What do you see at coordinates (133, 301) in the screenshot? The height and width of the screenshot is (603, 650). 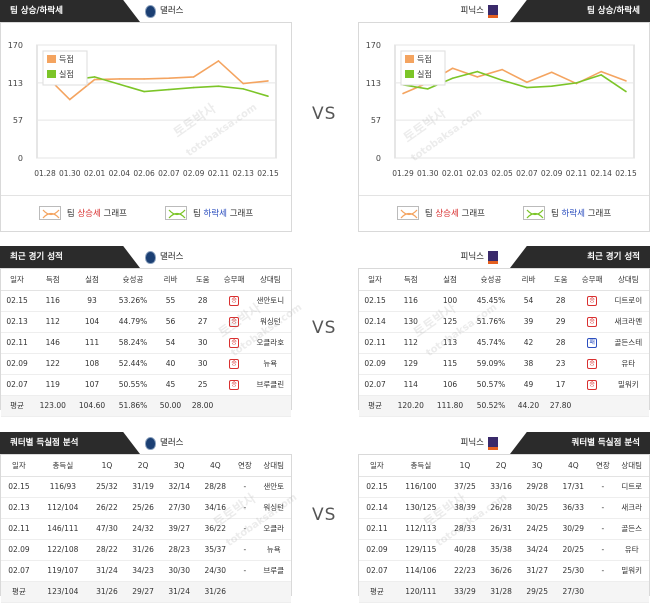 I see `table-cell: 53.26%` at bounding box center [133, 301].